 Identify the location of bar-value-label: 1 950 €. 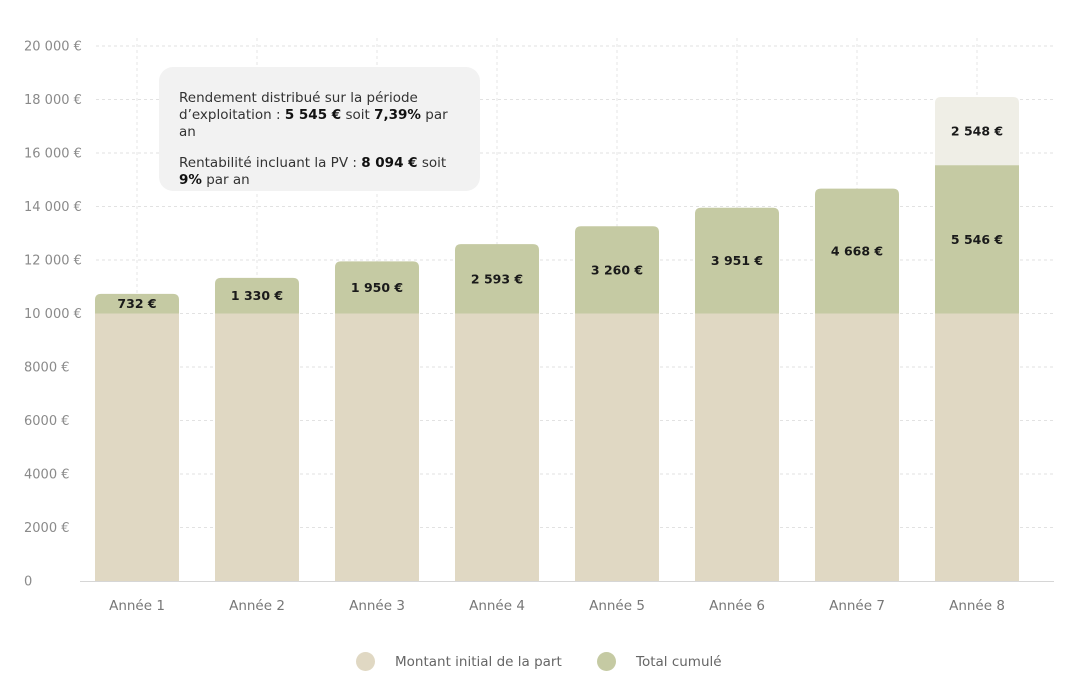
(377, 287).